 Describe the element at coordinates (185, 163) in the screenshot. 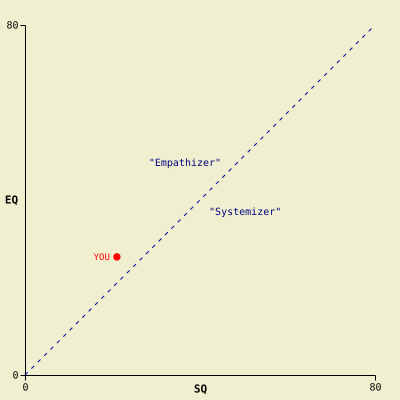

I see `annotation: "Empathizer"` at that location.